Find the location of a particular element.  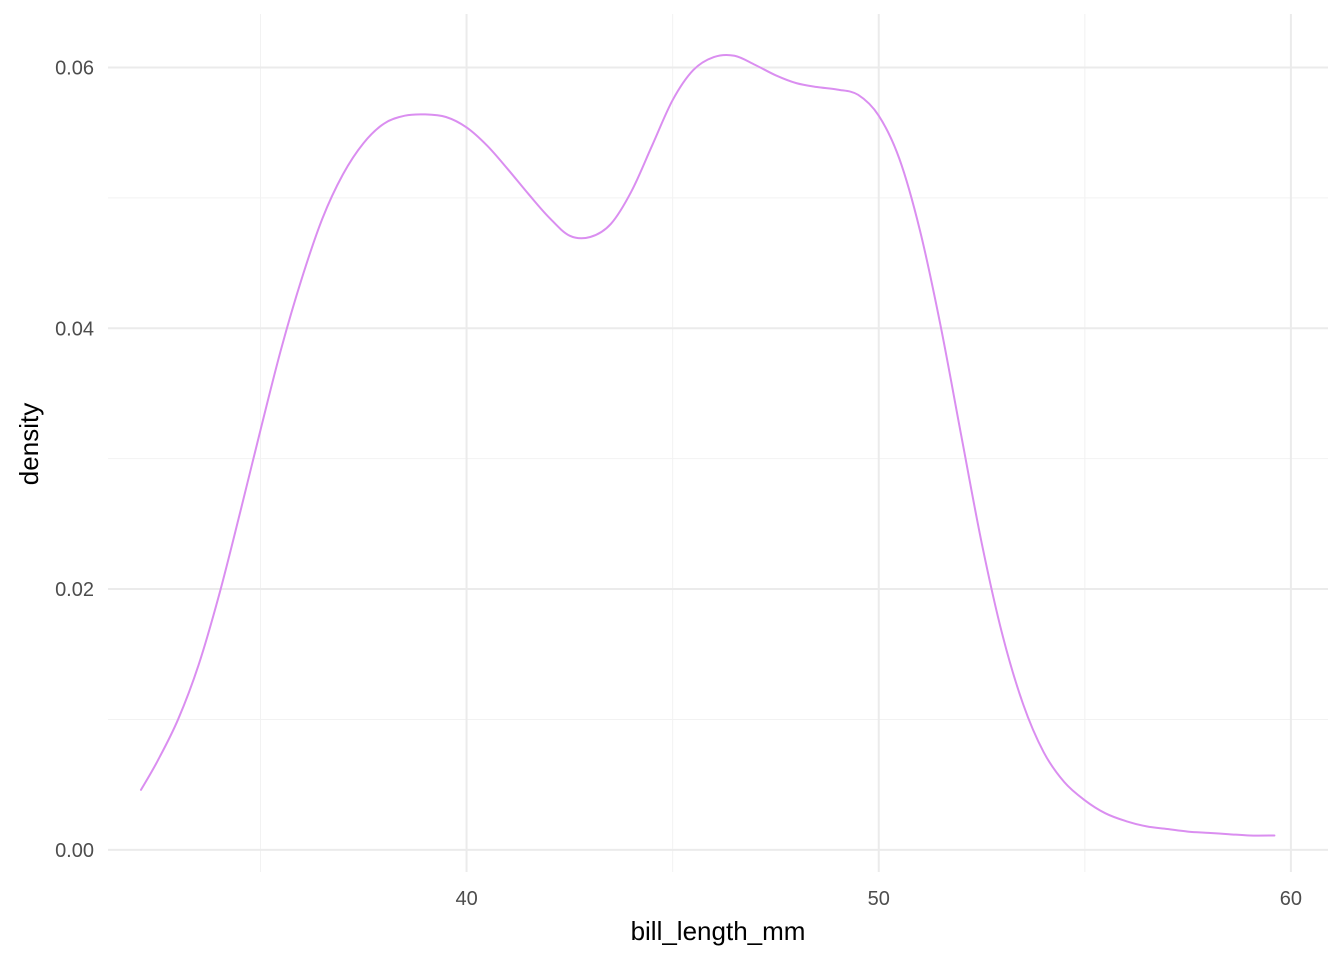

y-tick-label: 0.02 is located at coordinates (74, 590).